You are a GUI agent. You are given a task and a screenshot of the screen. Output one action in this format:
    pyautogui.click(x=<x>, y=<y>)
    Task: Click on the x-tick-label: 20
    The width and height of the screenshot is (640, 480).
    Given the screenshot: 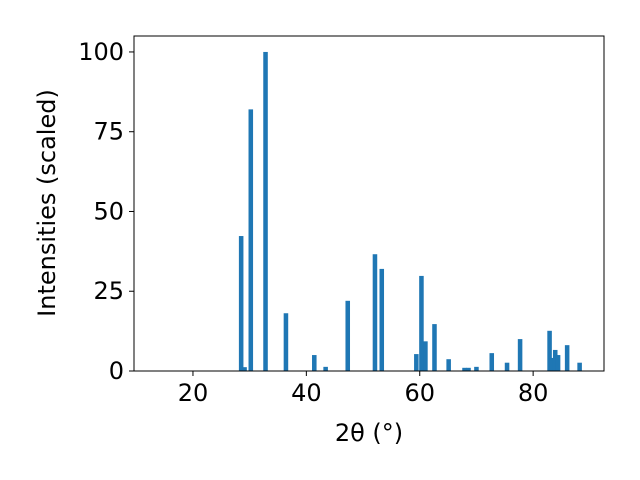 What is the action you would take?
    pyautogui.click(x=193, y=393)
    